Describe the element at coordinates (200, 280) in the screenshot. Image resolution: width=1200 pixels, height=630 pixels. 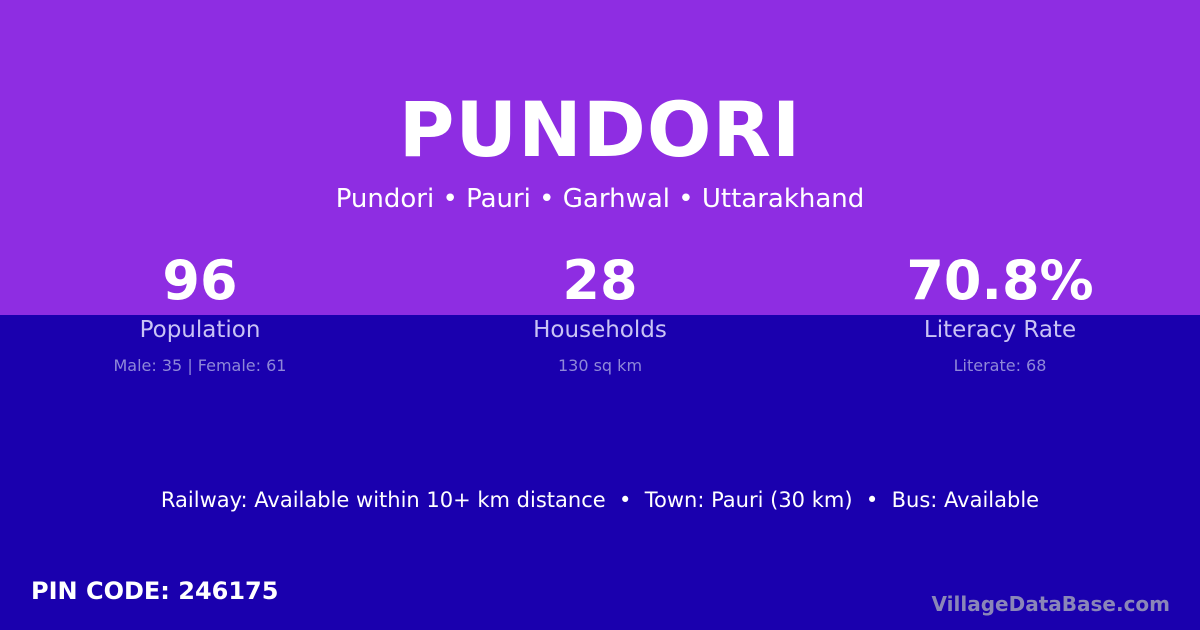
I see `stat-value: 96` at that location.